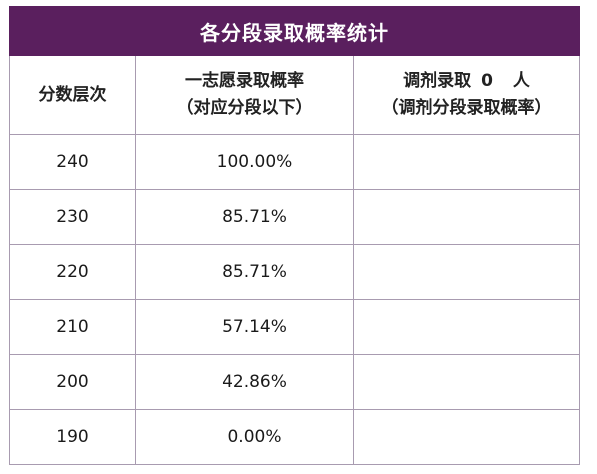 The height and width of the screenshot is (474, 597). What do you see at coordinates (254, 382) in the screenshot?
I see `row-rate-value: 42.86%` at bounding box center [254, 382].